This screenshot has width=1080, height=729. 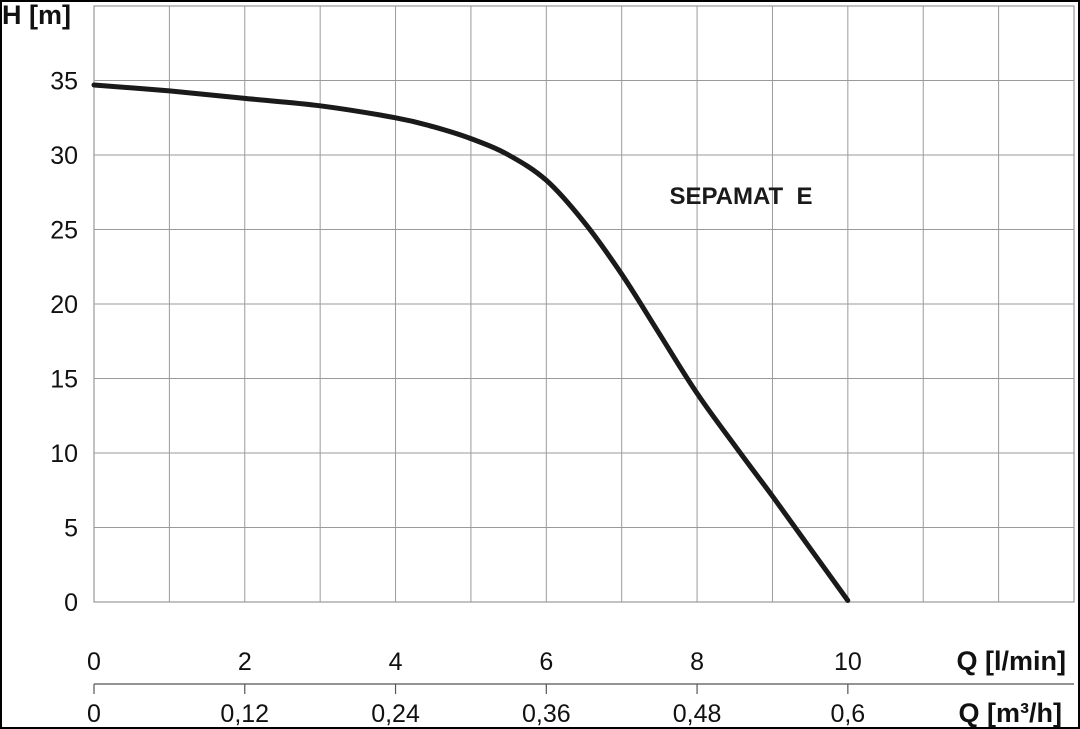 What do you see at coordinates (395, 714) in the screenshot?
I see `x-secondary-tick-label: 0,24` at bounding box center [395, 714].